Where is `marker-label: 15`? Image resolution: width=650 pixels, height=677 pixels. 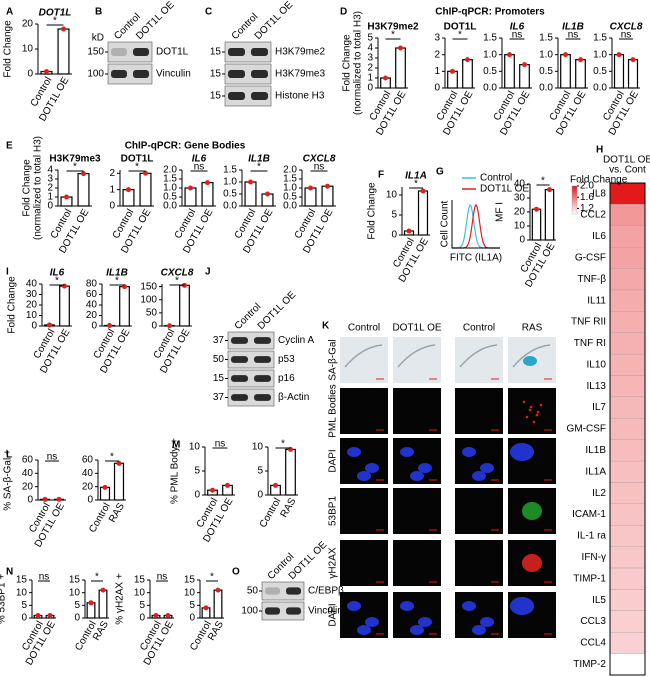
marker-label: 15 is located at coordinates (216, 74).